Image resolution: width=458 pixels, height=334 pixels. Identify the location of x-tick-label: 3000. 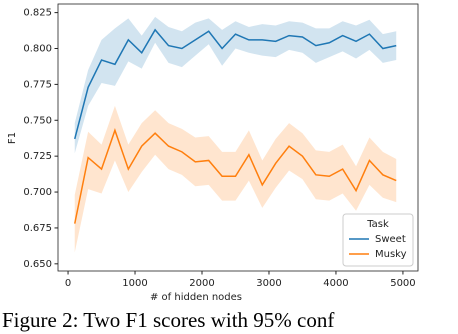
(268, 283).